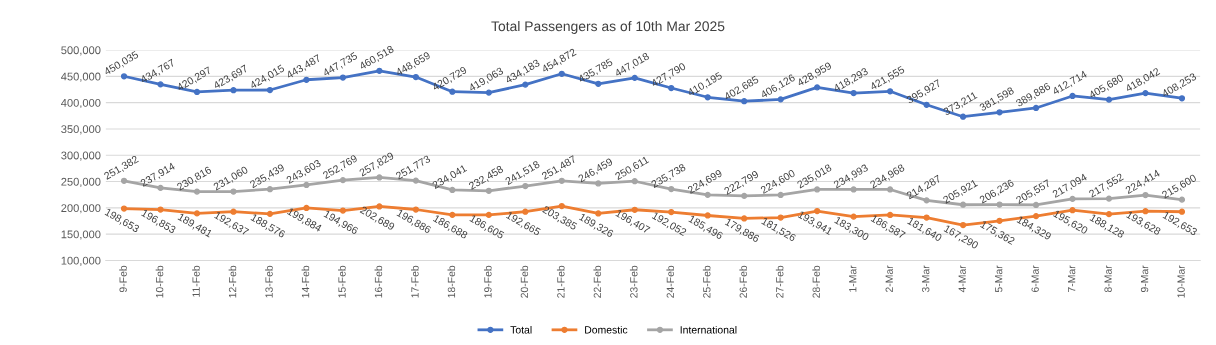 The height and width of the screenshot is (345, 1216). I want to click on x-tick-label: 20-Feb, so click(524, 281).